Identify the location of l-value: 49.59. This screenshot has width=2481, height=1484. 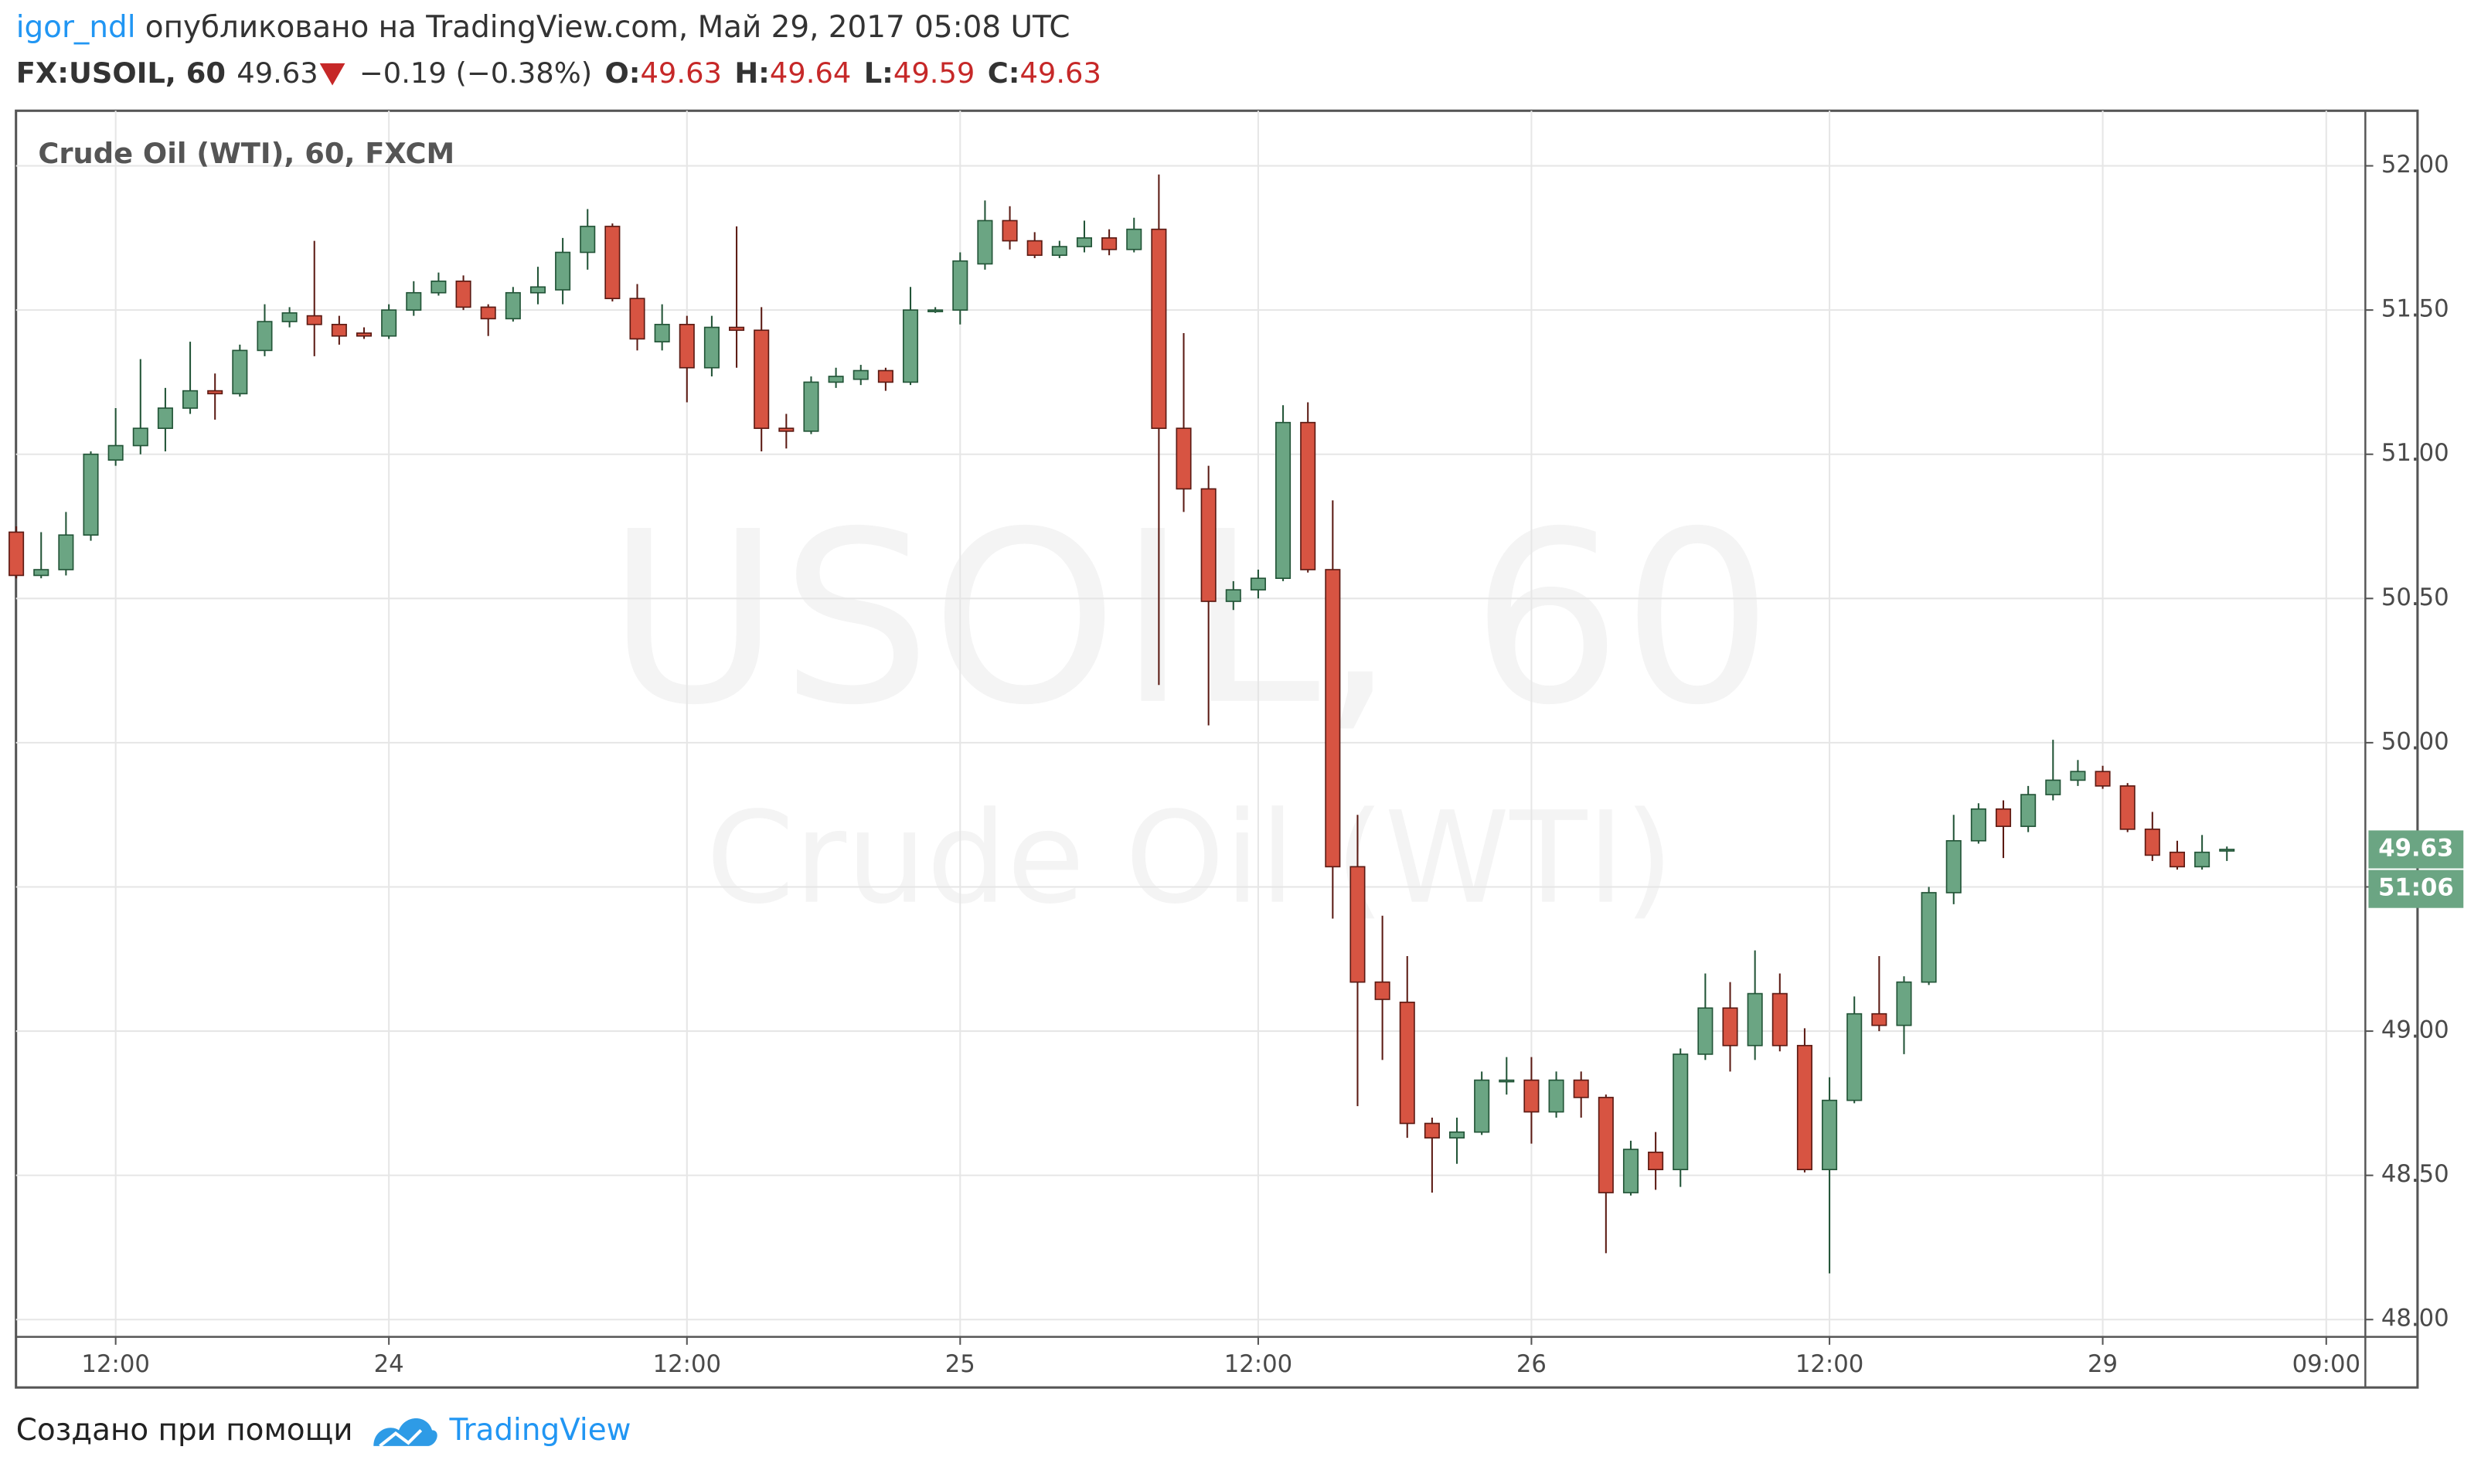
(934, 73).